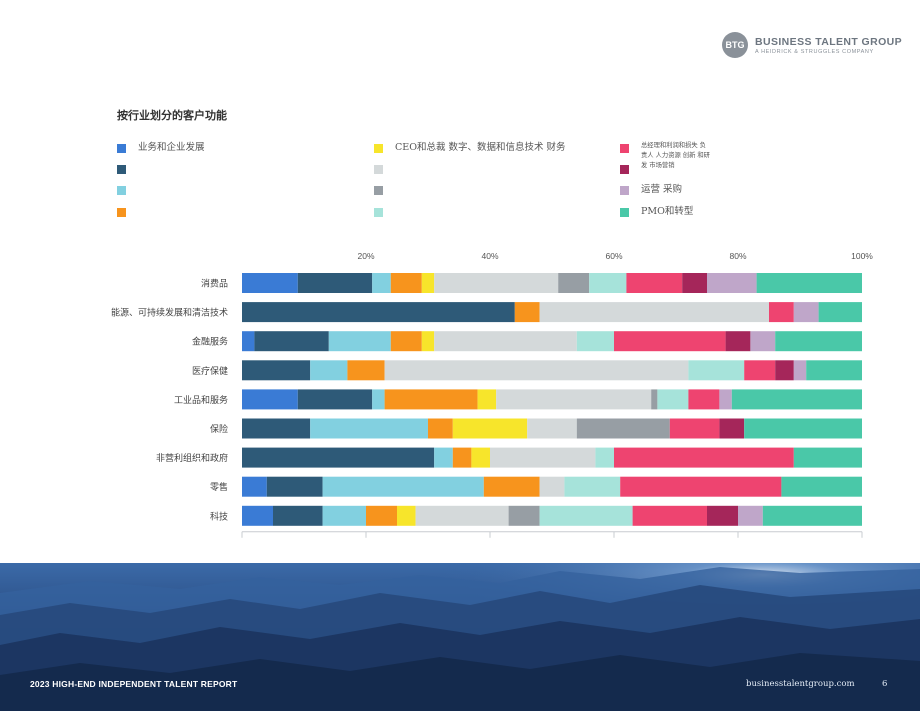 This screenshot has width=920, height=711. What do you see at coordinates (656, 212) in the screenshot?
I see `legend-item: PMO和转型` at bounding box center [656, 212].